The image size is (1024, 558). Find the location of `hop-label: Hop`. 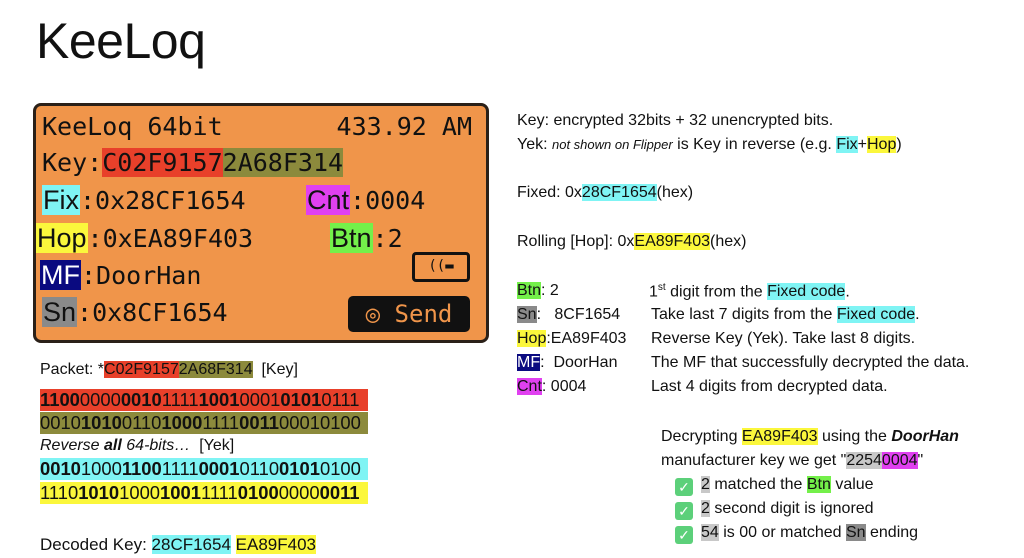

hop-label: Hop is located at coordinates (62, 238).